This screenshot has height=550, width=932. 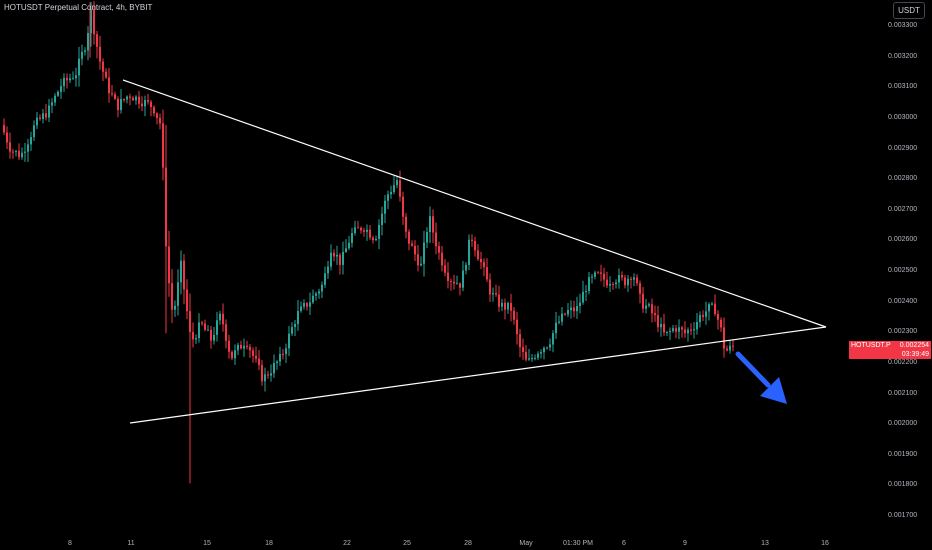 What do you see at coordinates (903, 485) in the screenshot?
I see `price-tick-label: 0.001800` at bounding box center [903, 485].